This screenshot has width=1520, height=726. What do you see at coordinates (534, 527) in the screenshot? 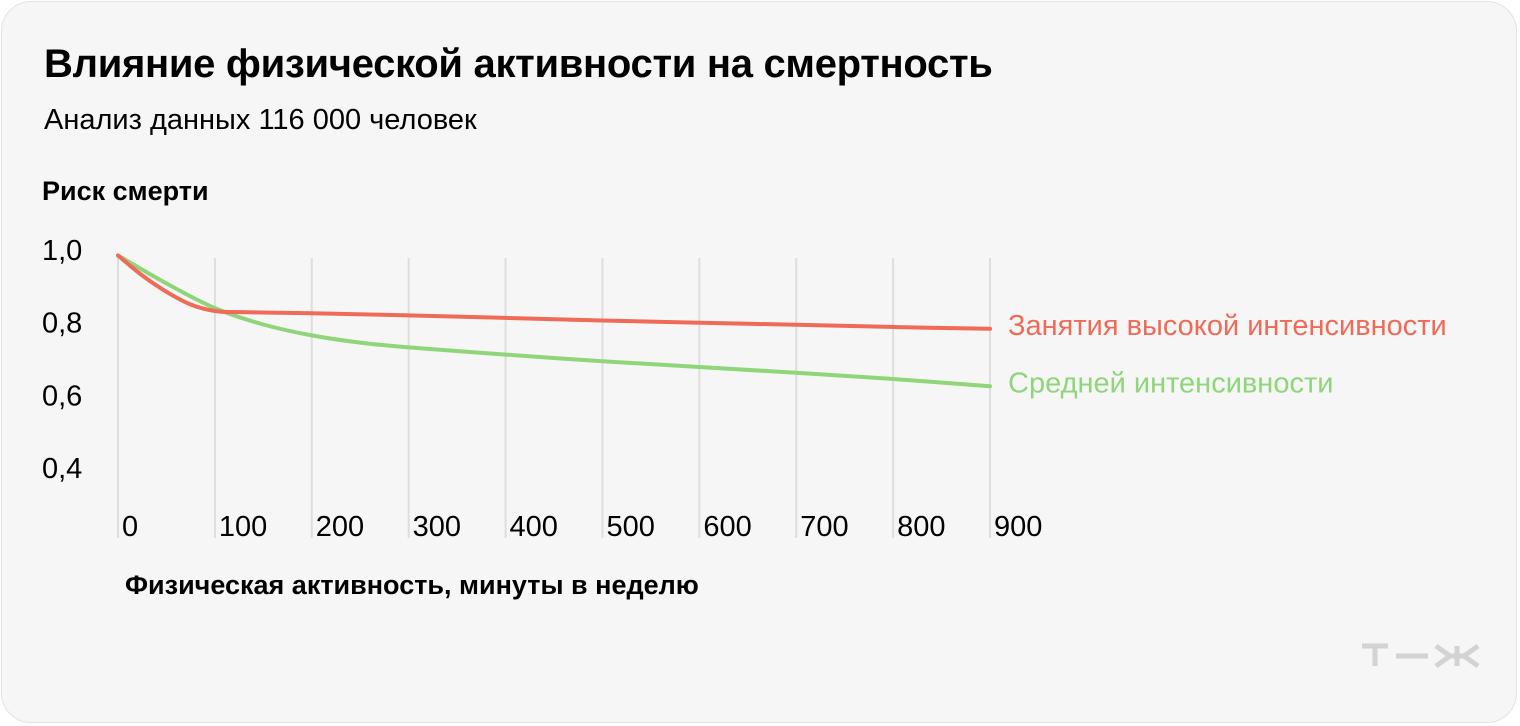
I see `x-tick-label: 400` at bounding box center [534, 527].